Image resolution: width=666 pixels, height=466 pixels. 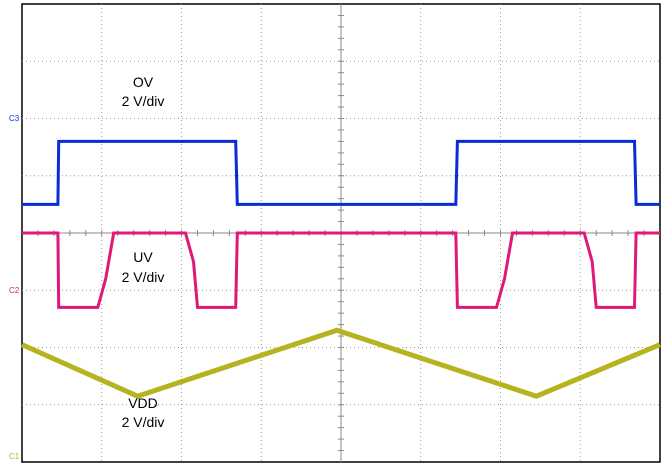 I want to click on channel-marker-c3: C3, so click(x=14, y=118).